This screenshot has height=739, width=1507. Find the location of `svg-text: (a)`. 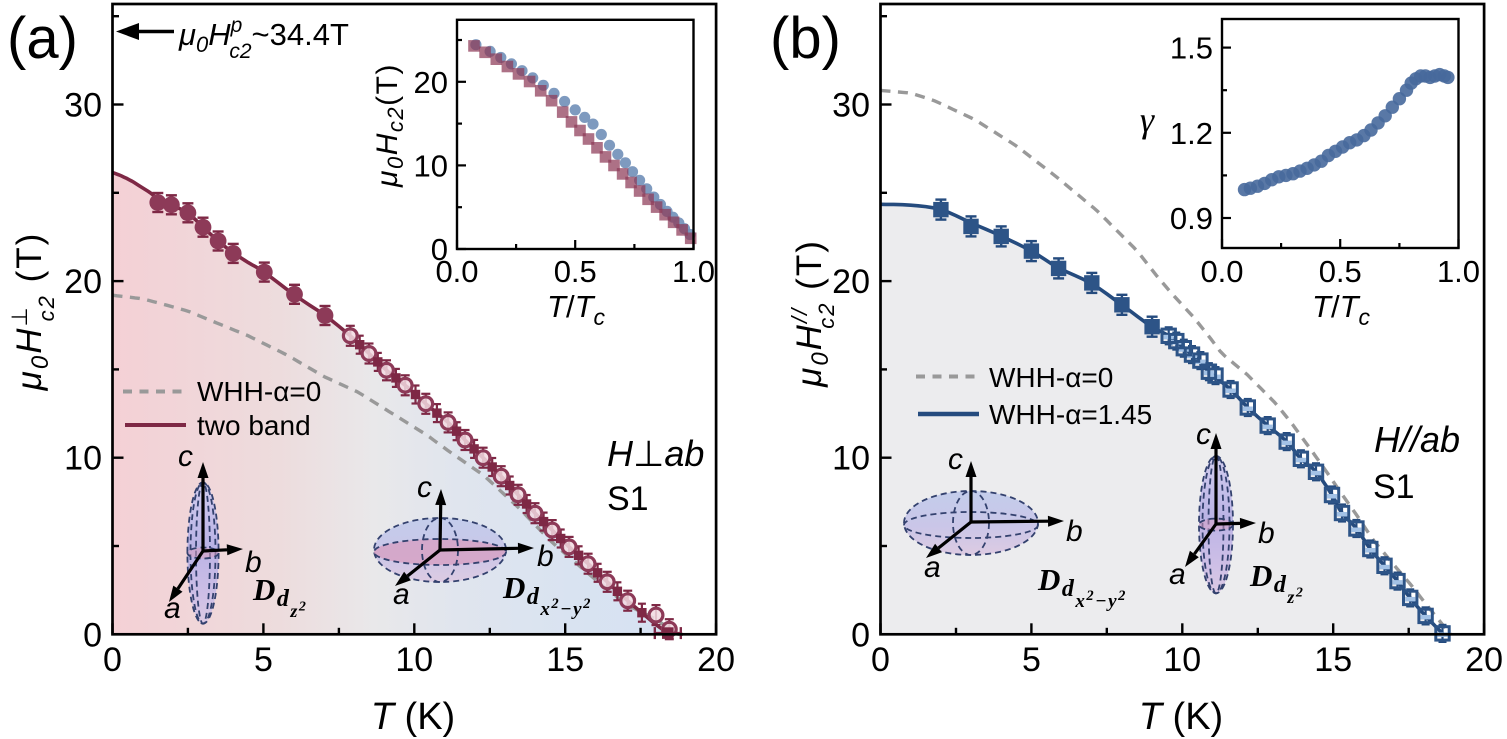

svg-text: (a) is located at coordinates (42, 38).